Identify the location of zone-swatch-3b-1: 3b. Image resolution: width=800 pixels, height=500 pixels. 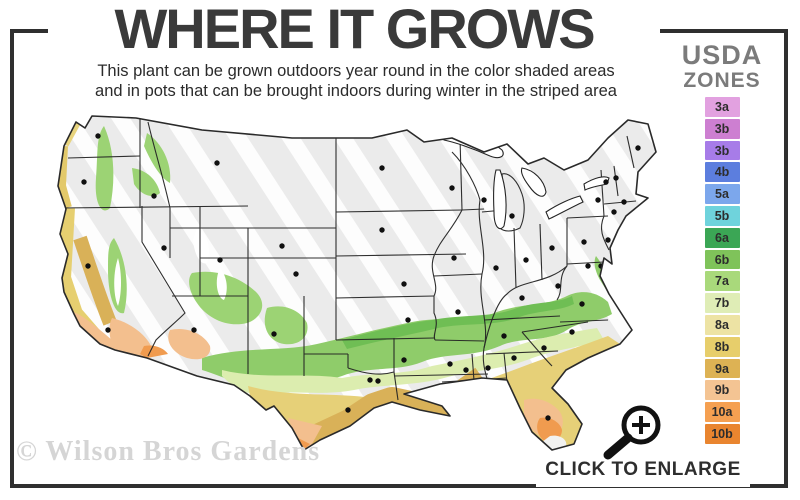
(722, 128).